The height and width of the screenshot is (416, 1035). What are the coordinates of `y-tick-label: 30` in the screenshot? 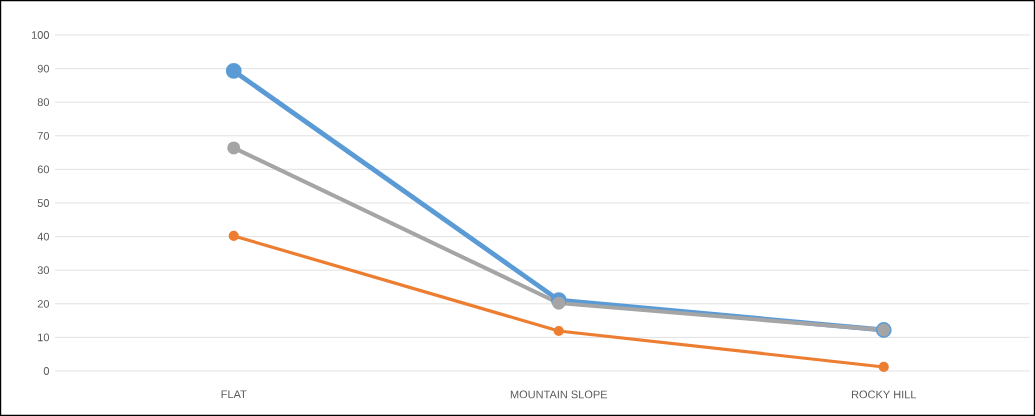 It's located at (43, 270).